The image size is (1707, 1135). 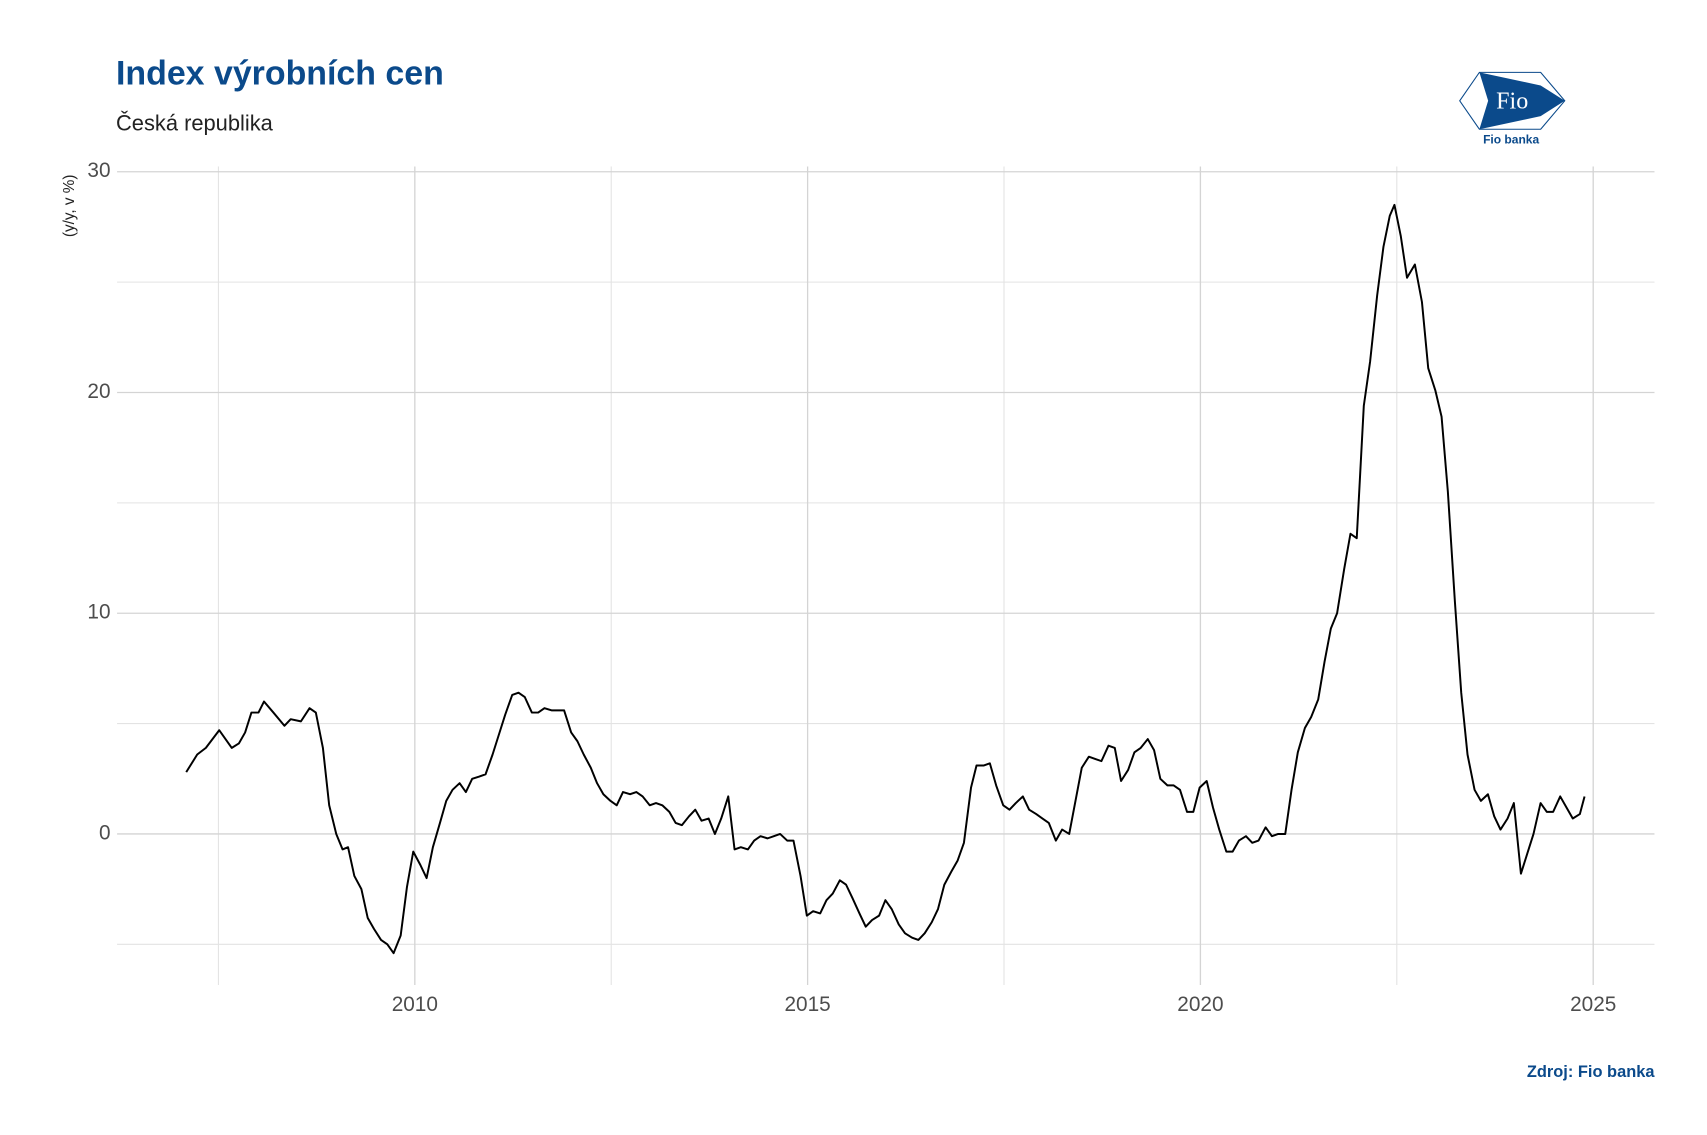 I want to click on y-tick-label: 30, so click(x=98, y=170).